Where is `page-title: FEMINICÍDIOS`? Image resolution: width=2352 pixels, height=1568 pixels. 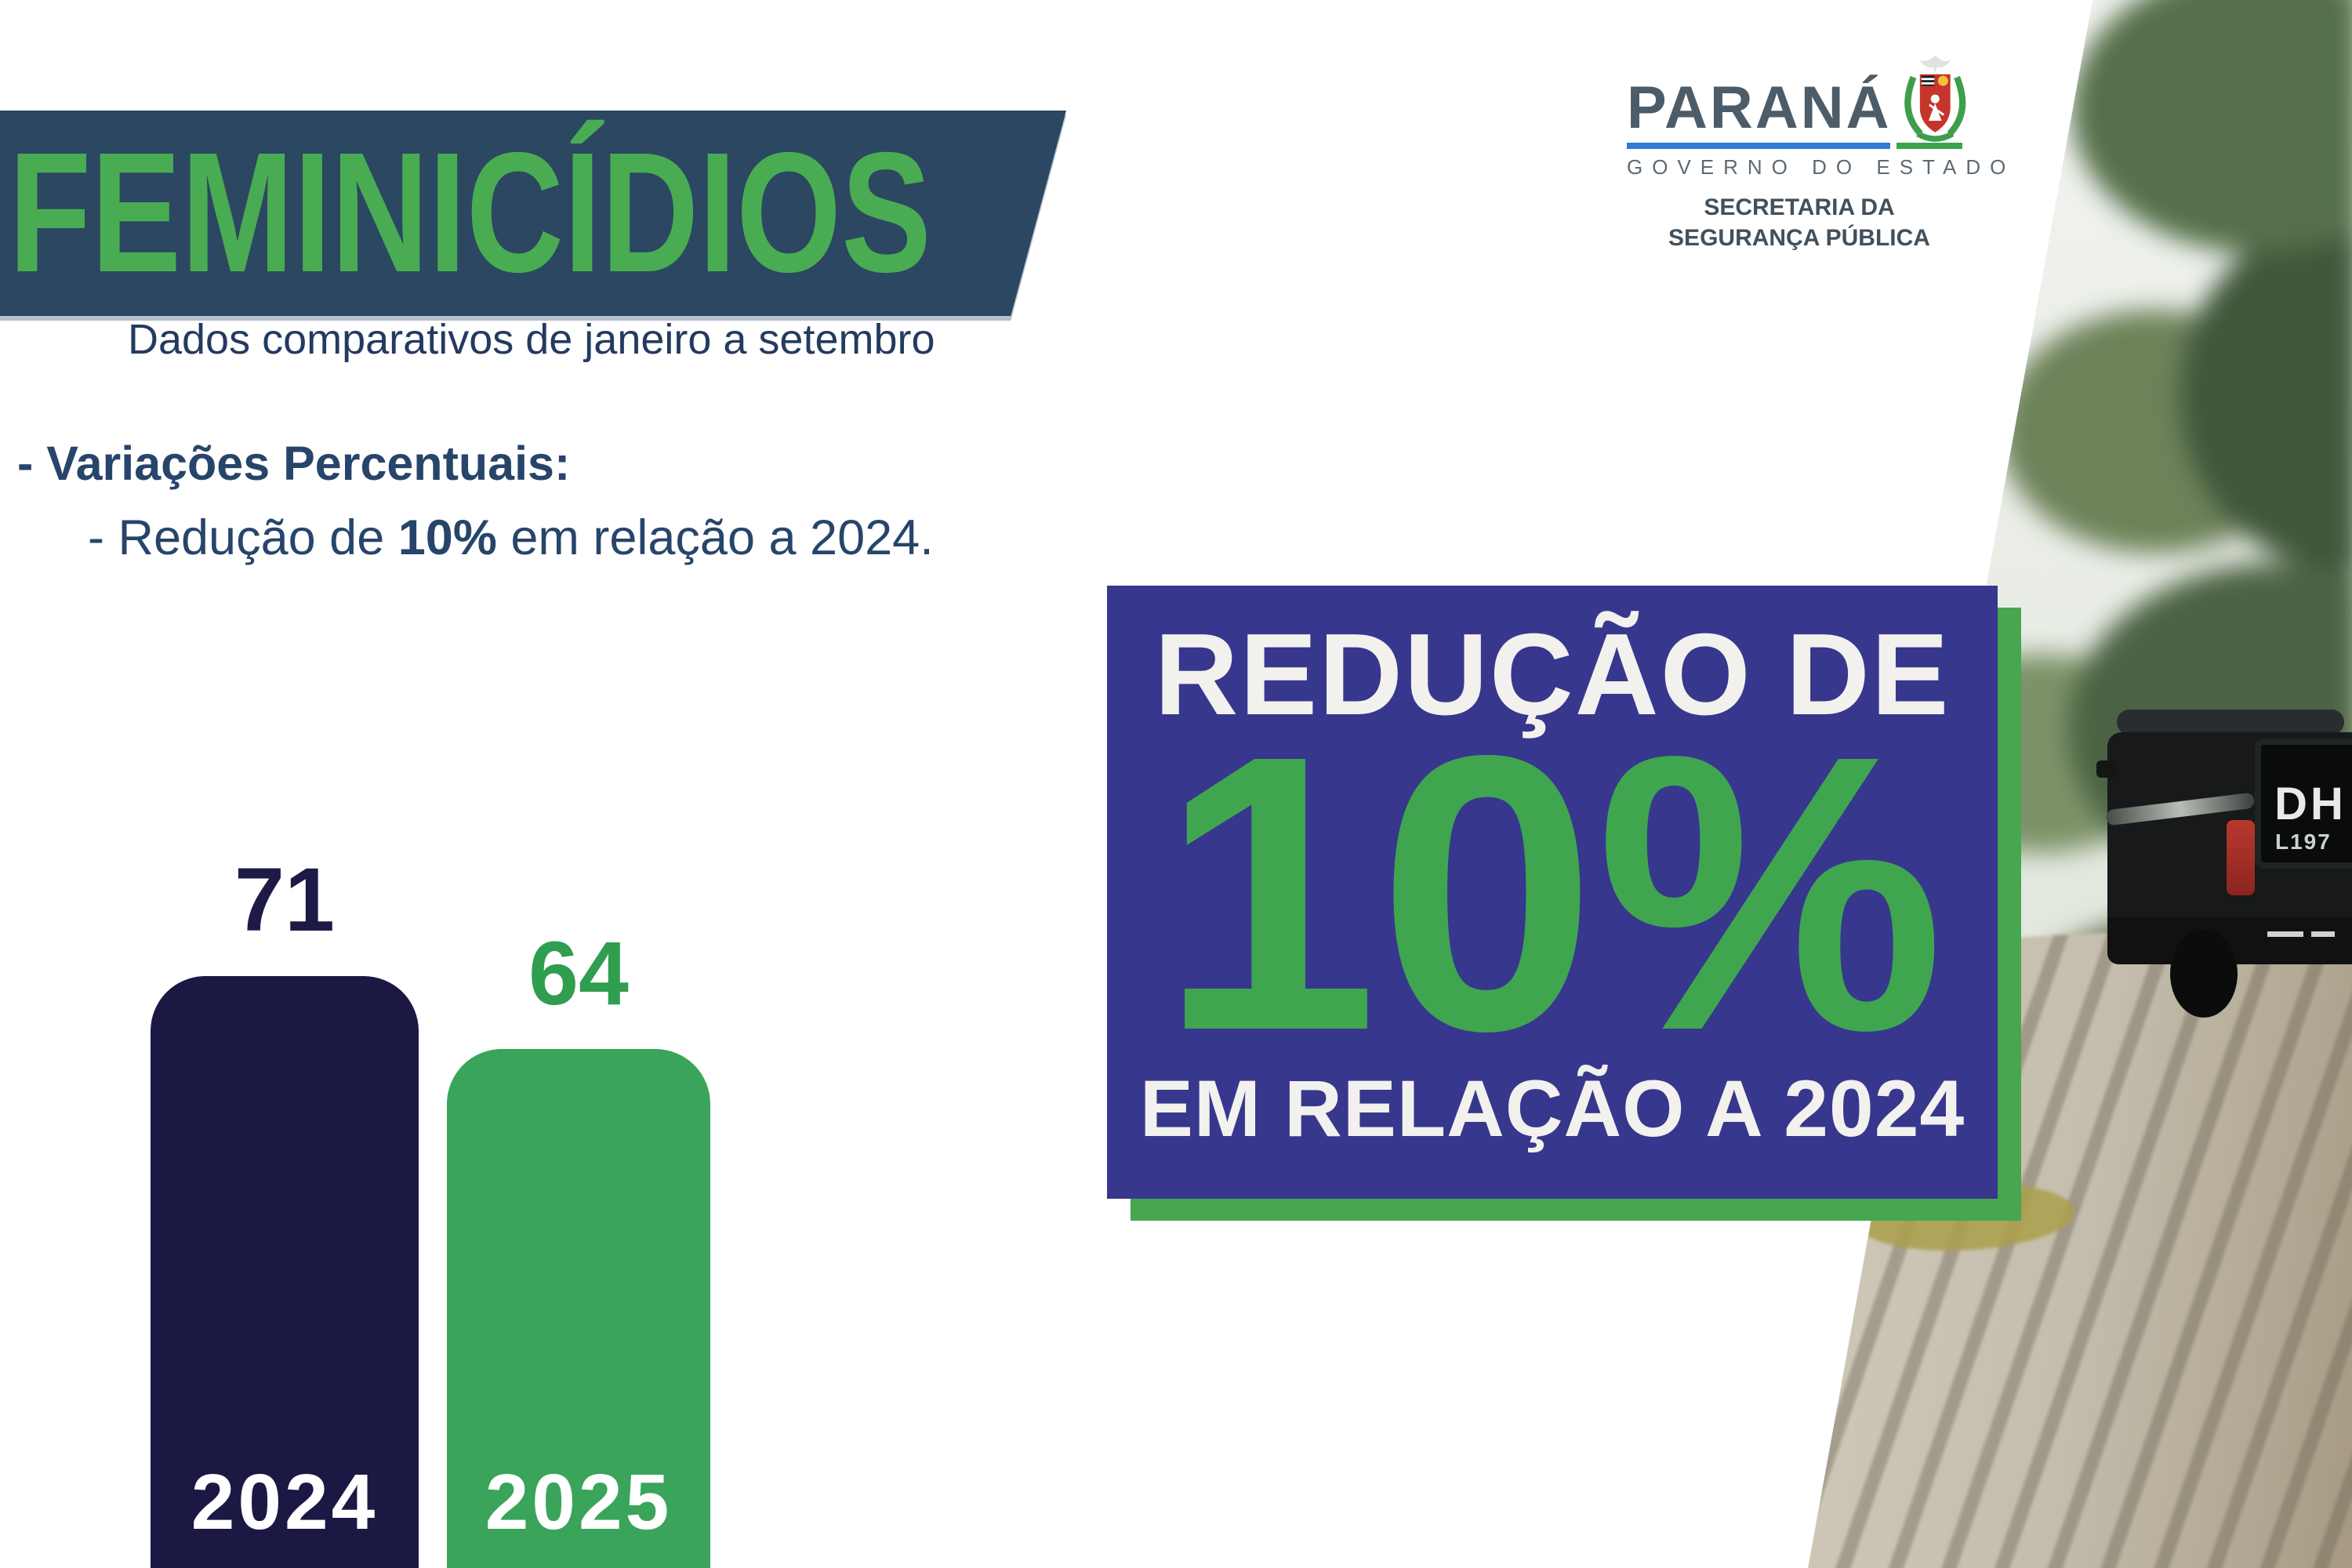
page-title: FEMINICÍDIOS is located at coordinates (470, 213).